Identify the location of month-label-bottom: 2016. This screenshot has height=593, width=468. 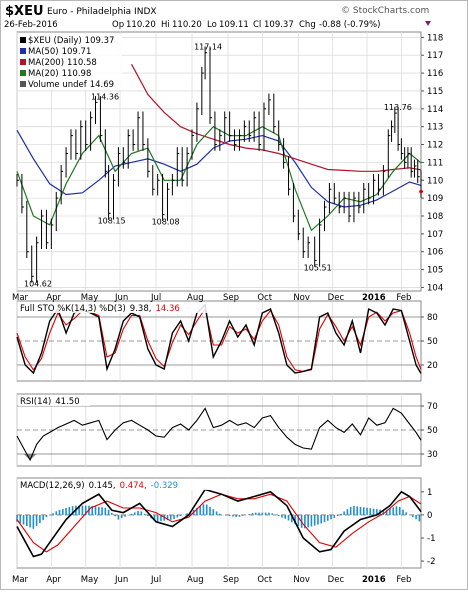
(374, 580).